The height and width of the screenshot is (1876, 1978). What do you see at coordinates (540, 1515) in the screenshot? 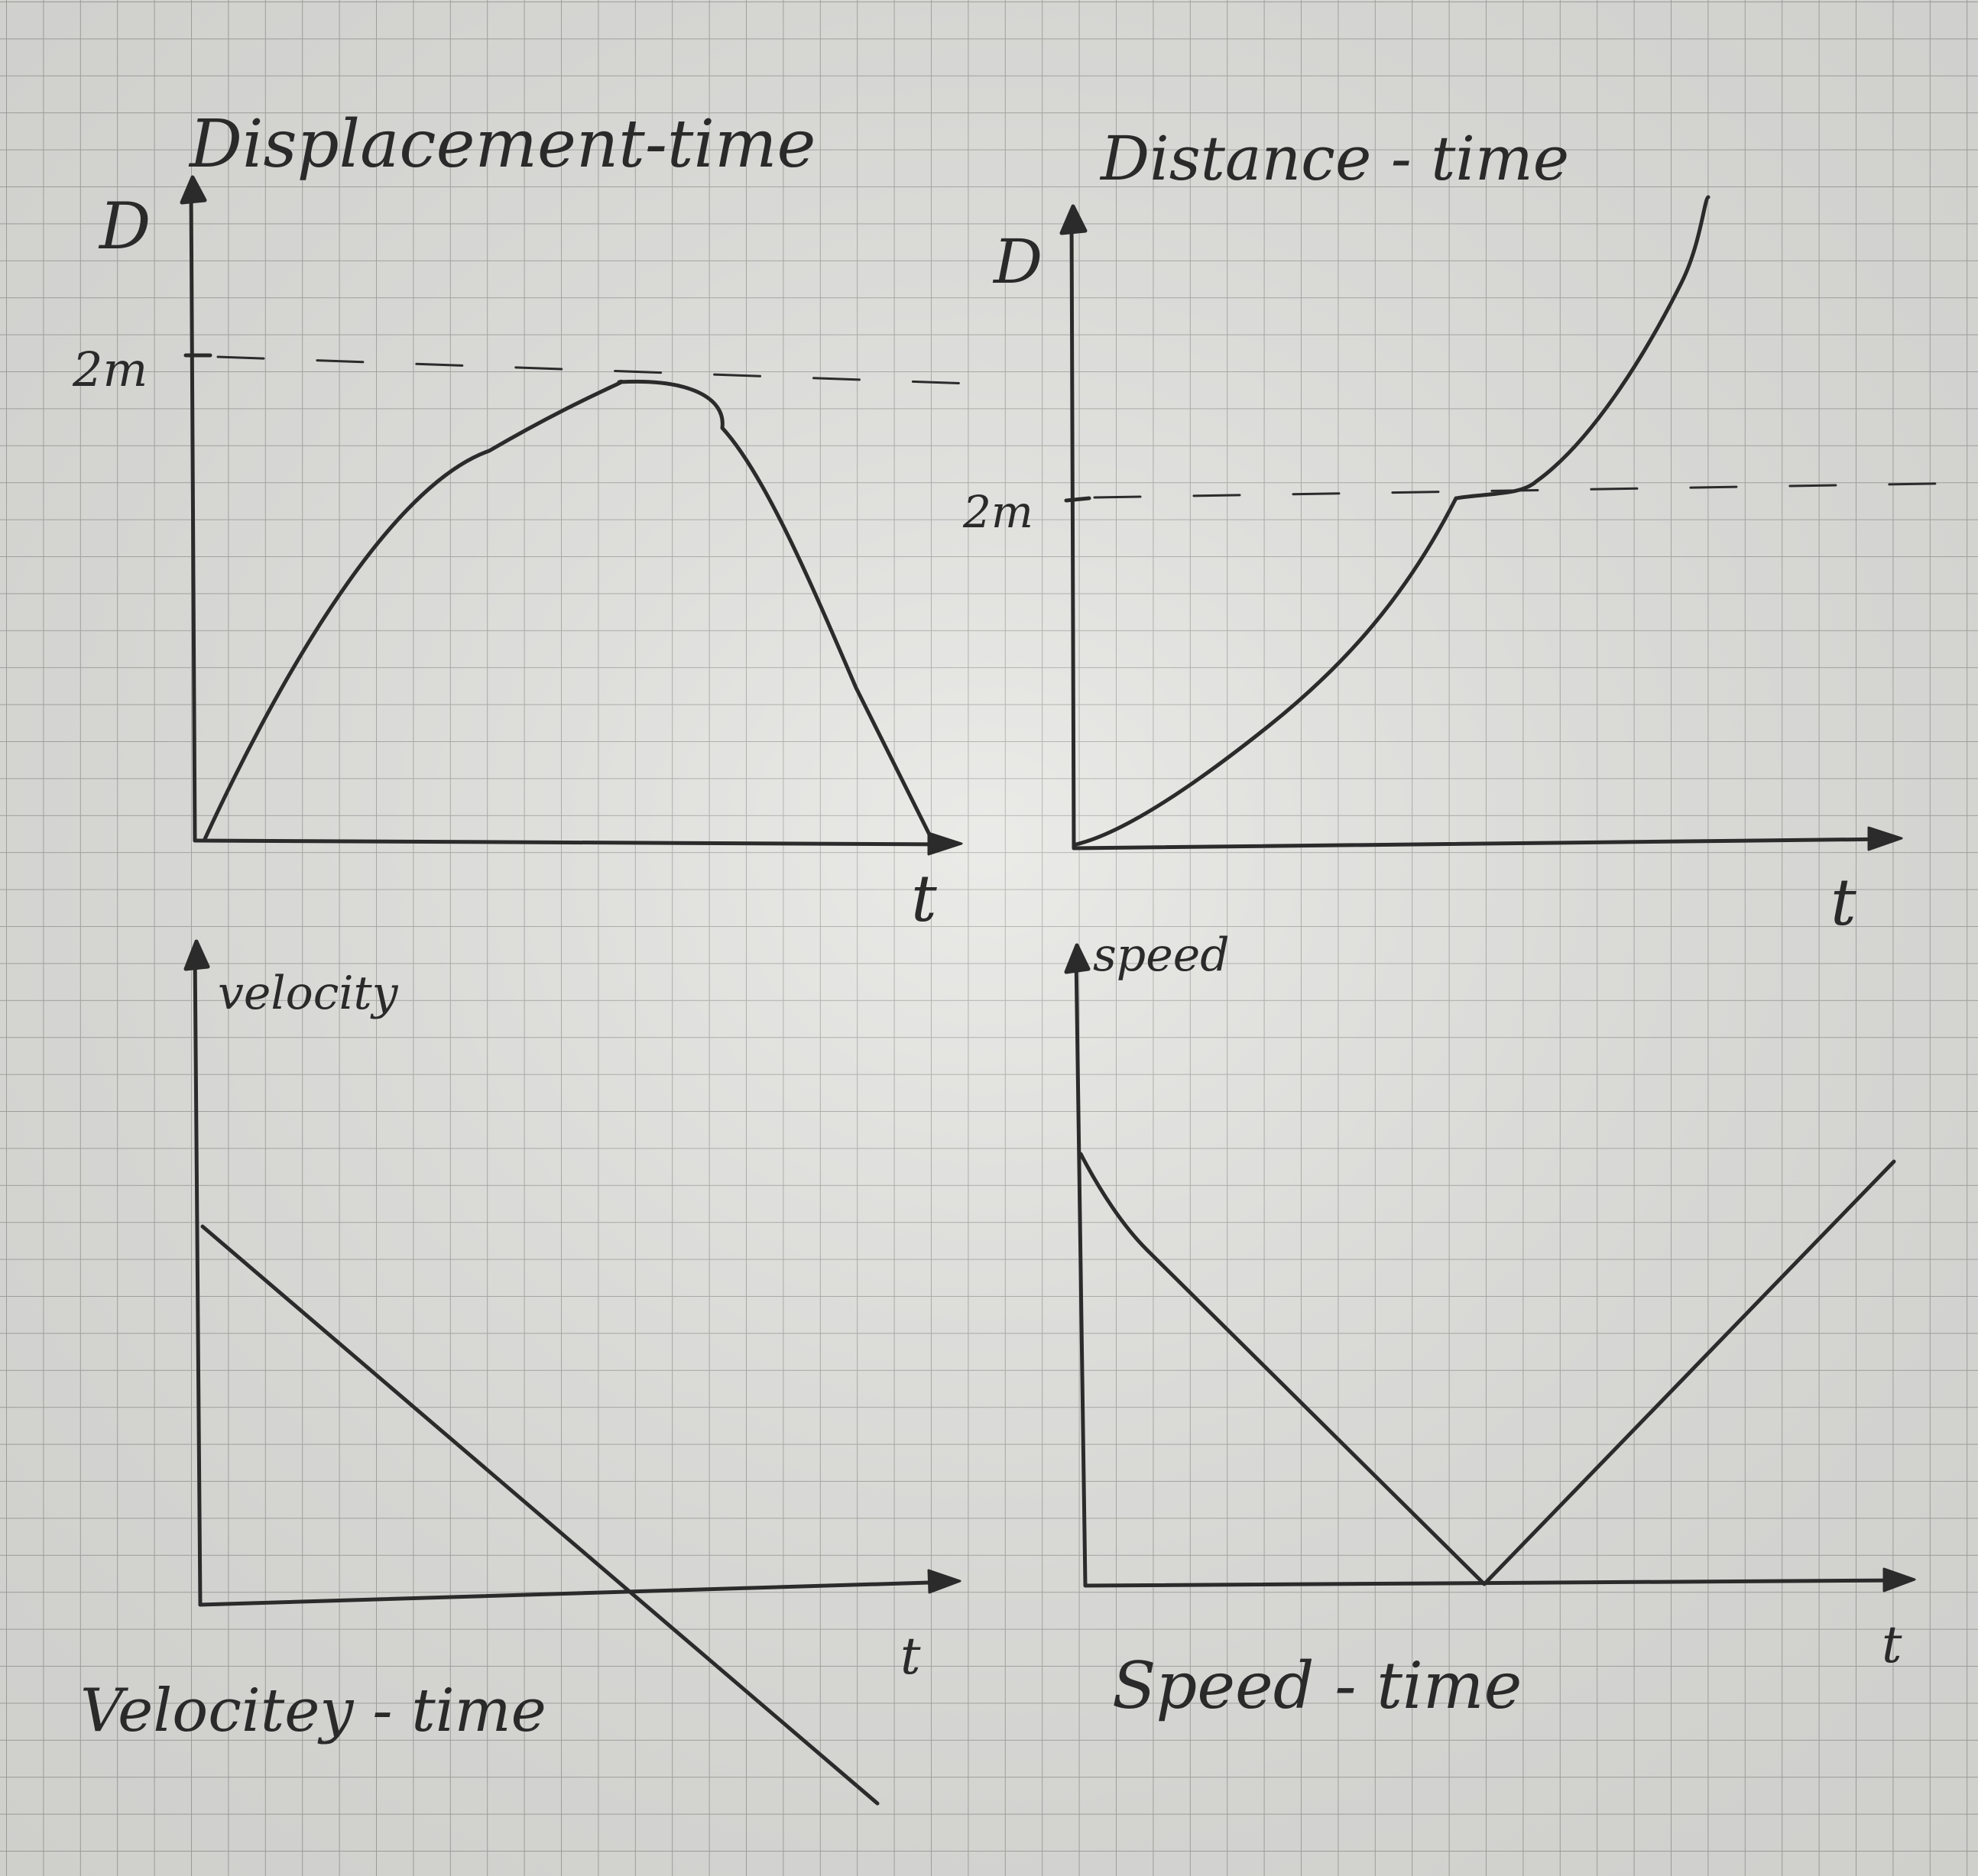
I see `velocity-line` at bounding box center [540, 1515].